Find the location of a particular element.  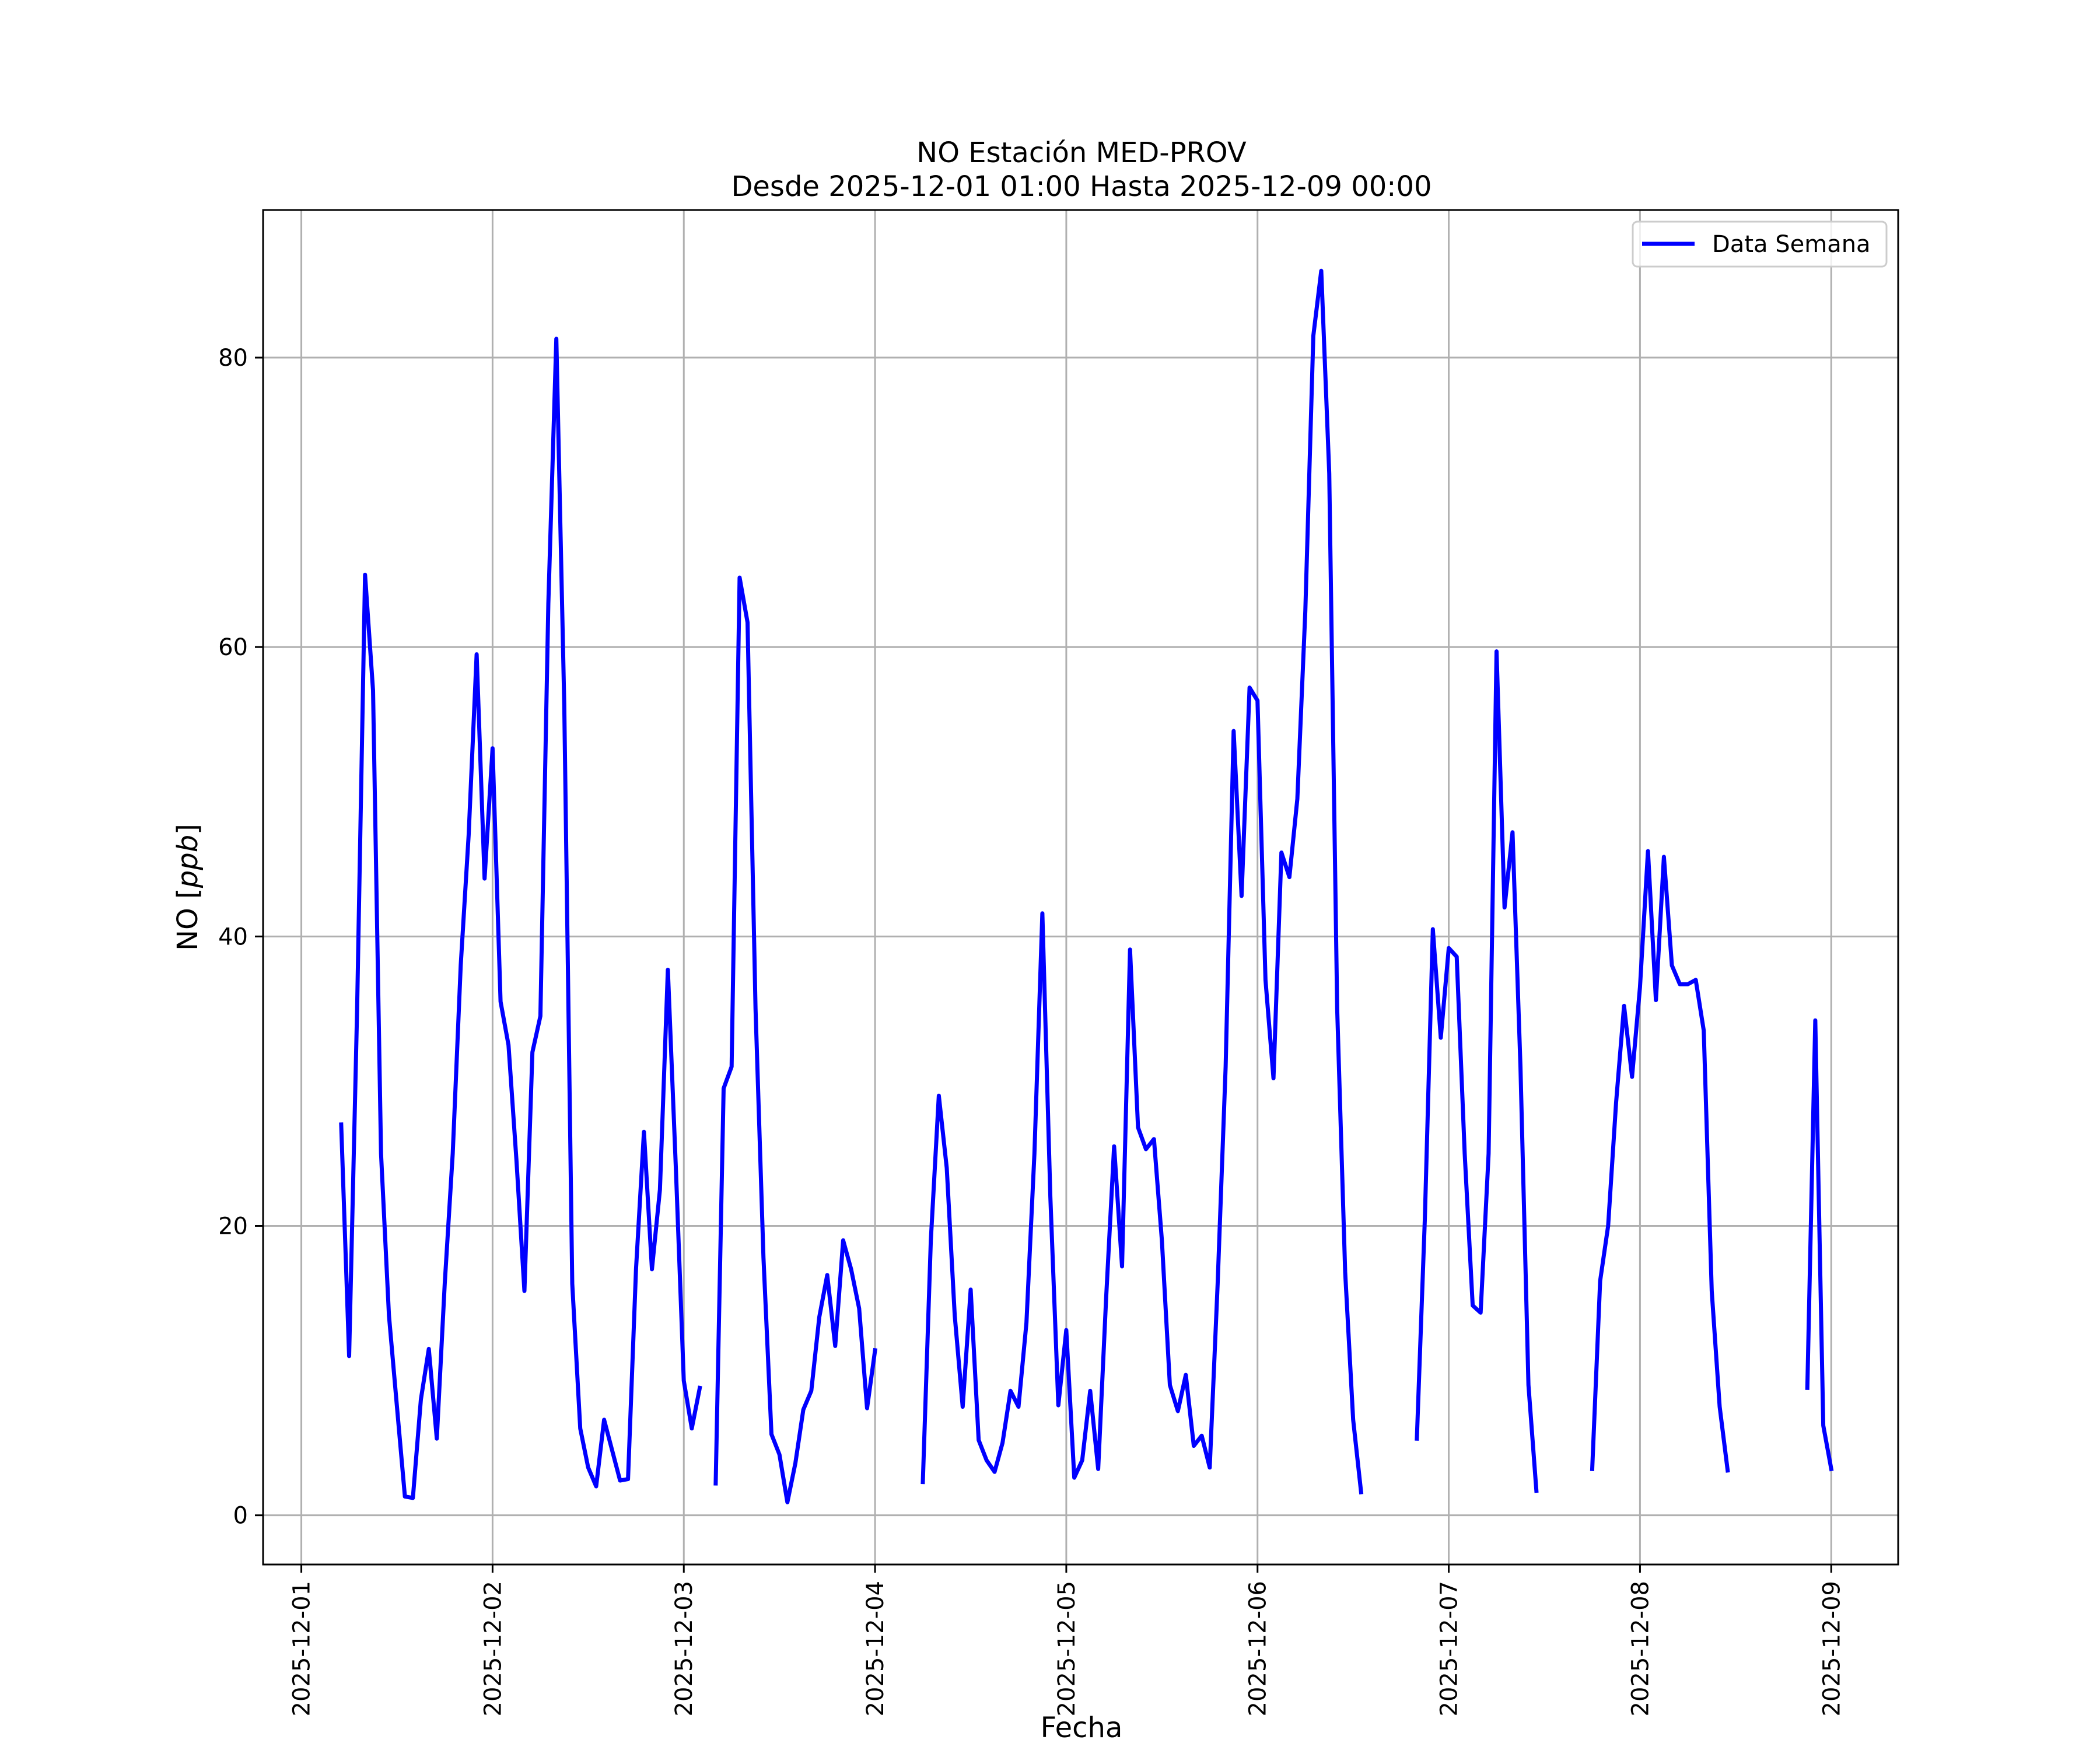

chart-title: NO Estación MED-PROV is located at coordinates (1081, 152).